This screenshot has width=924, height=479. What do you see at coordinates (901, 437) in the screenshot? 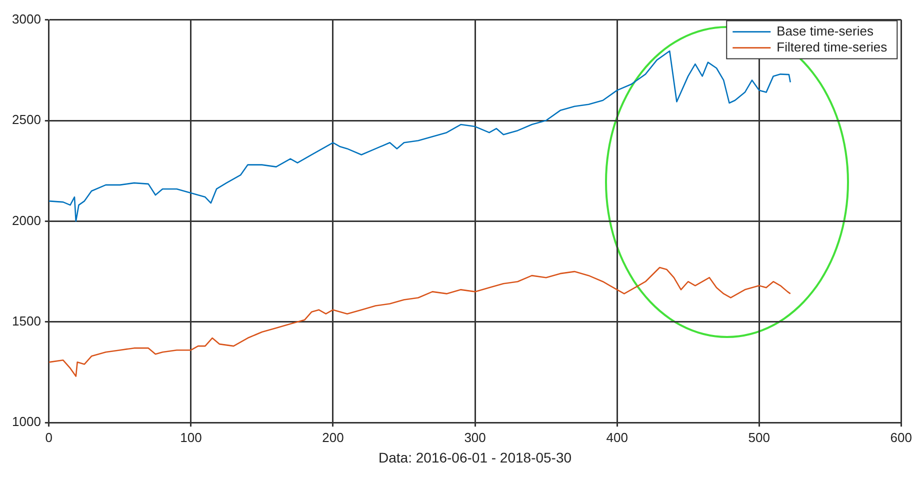
I see `x-tick-label: 600` at bounding box center [901, 437].